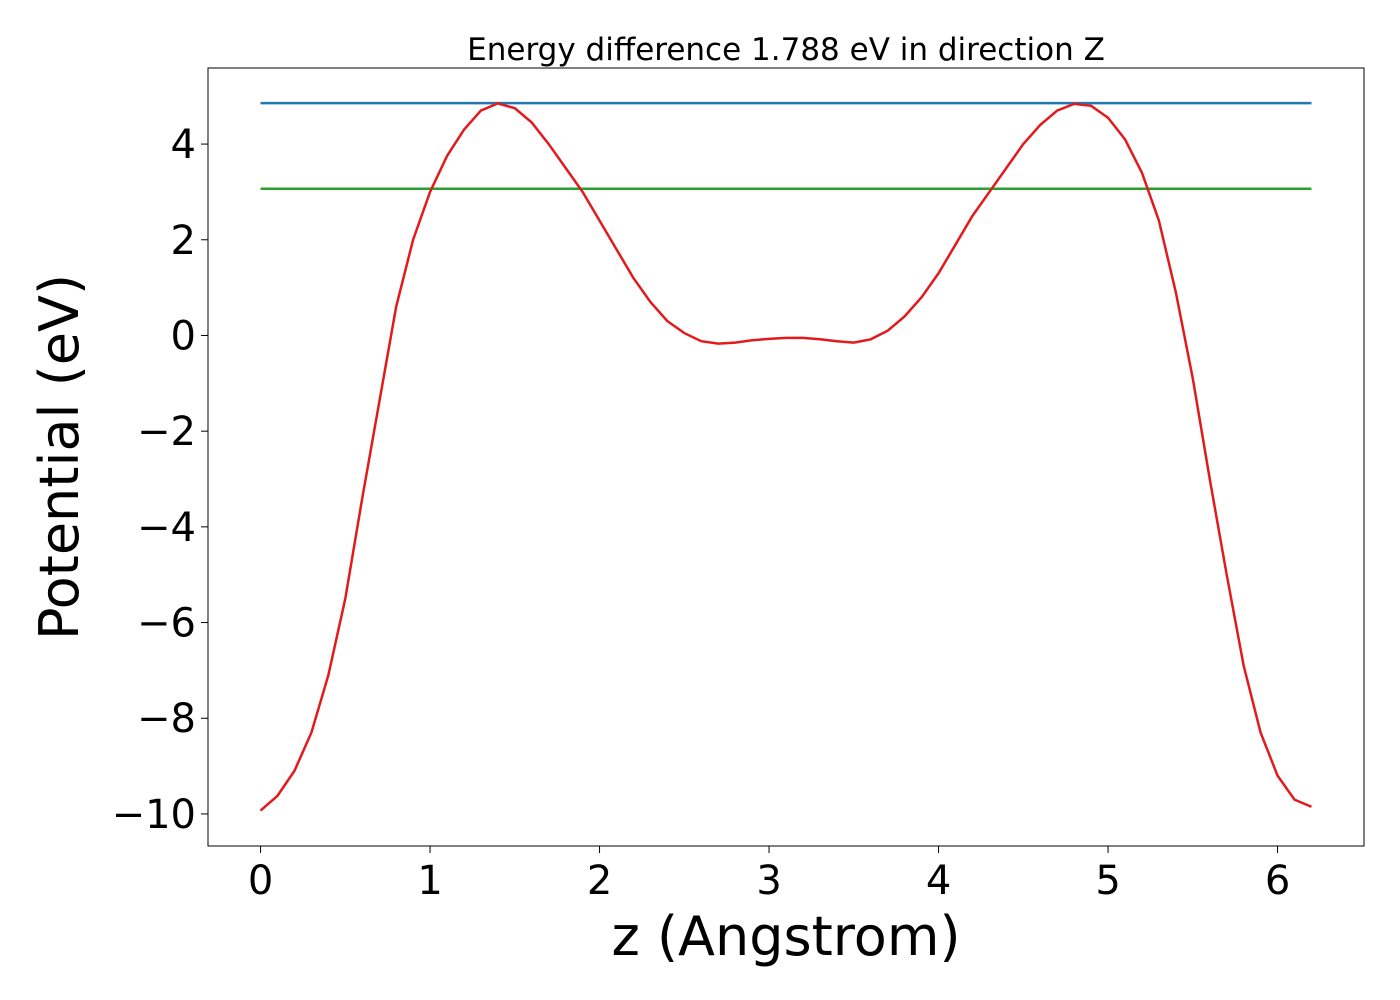 This screenshot has width=1400, height=1000. Describe the element at coordinates (166, 528) in the screenshot. I see `y-tick-label: −4` at that location.